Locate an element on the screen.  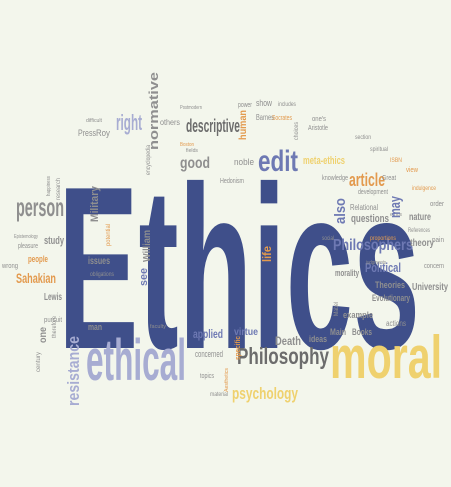
word-others: others is located at coordinates (170, 122).